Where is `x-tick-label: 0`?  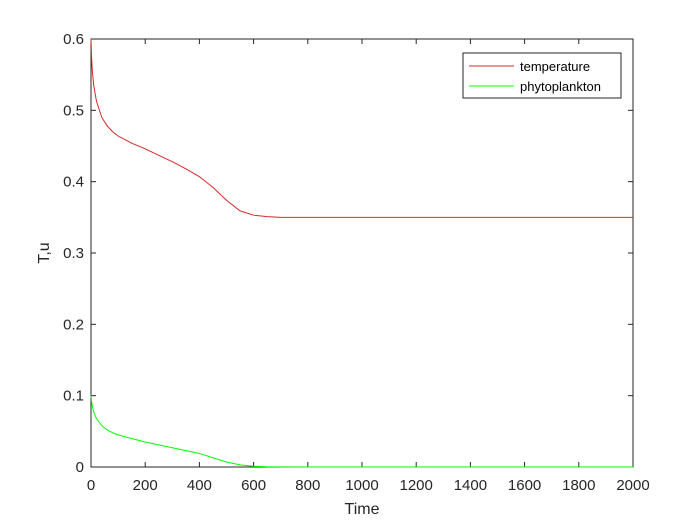
x-tick-label: 0 is located at coordinates (91, 485).